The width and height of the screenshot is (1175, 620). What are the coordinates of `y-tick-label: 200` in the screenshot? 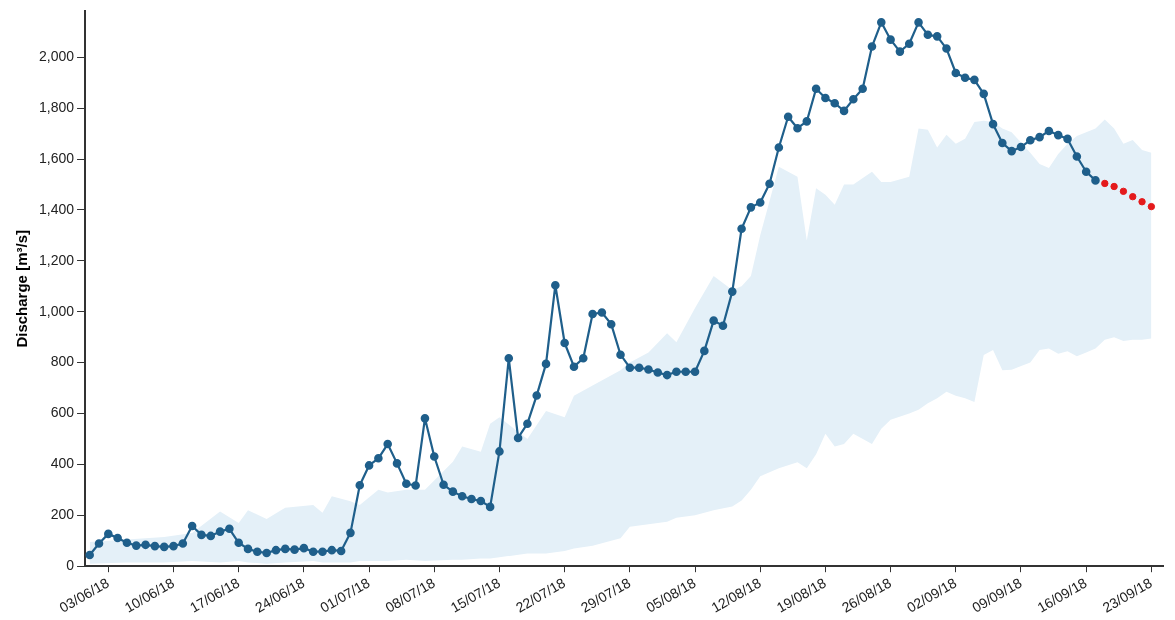 It's located at (62, 514).